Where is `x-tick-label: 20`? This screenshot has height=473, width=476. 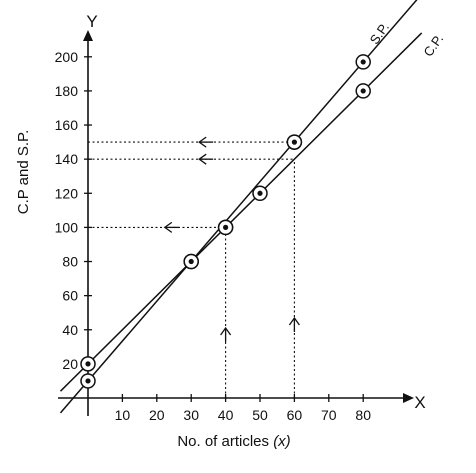
x-tick-label: 20 is located at coordinates (157, 415).